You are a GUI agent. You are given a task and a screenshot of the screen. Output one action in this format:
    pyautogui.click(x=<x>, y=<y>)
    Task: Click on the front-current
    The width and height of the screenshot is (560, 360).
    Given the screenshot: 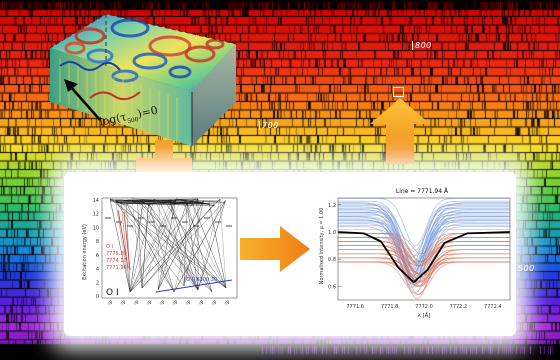 What is the action you would take?
    pyautogui.click(x=115, y=96)
    